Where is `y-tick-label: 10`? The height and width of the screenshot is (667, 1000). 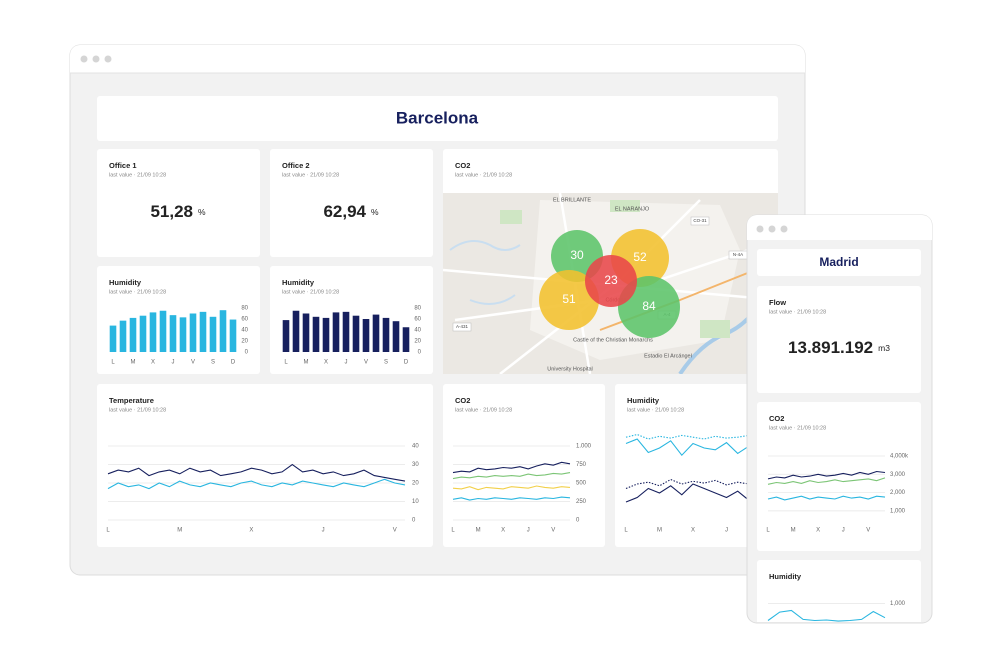
y-tick-label: 10 is located at coordinates (415, 502).